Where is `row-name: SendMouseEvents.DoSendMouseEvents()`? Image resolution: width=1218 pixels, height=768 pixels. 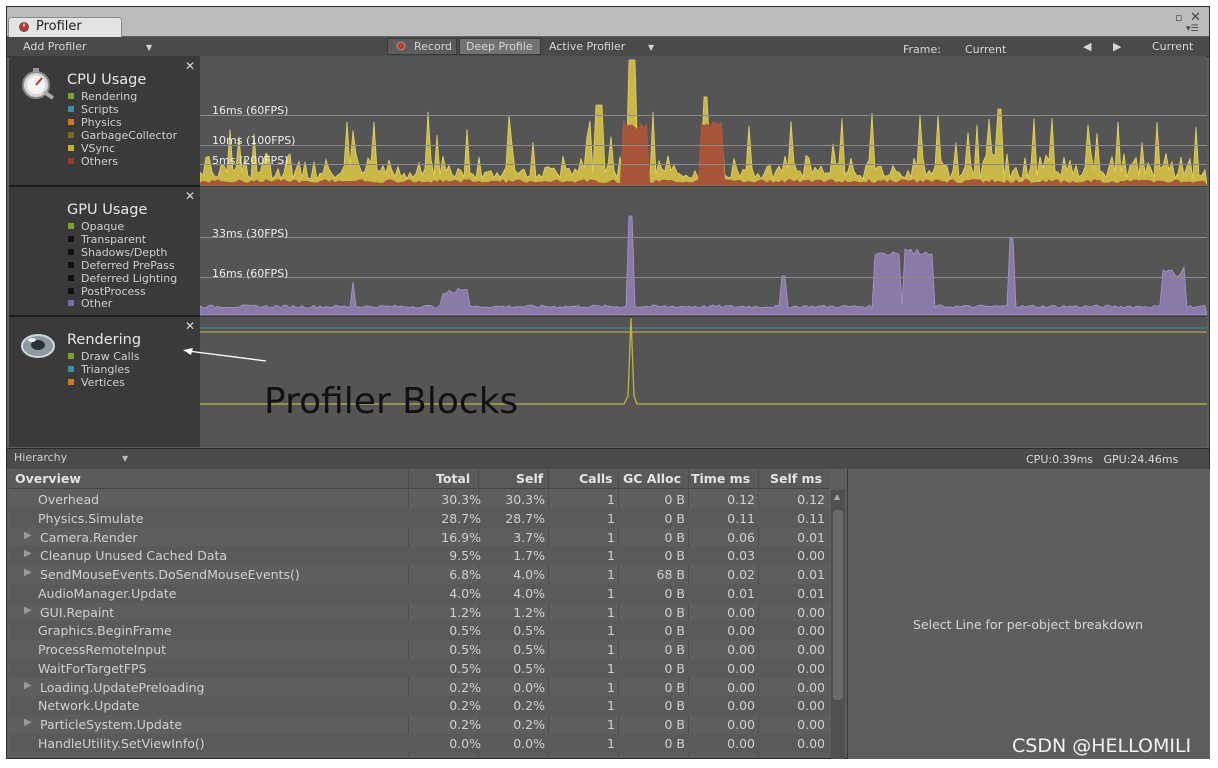 row-name: SendMouseEvents.DoSendMouseEvents() is located at coordinates (170, 574).